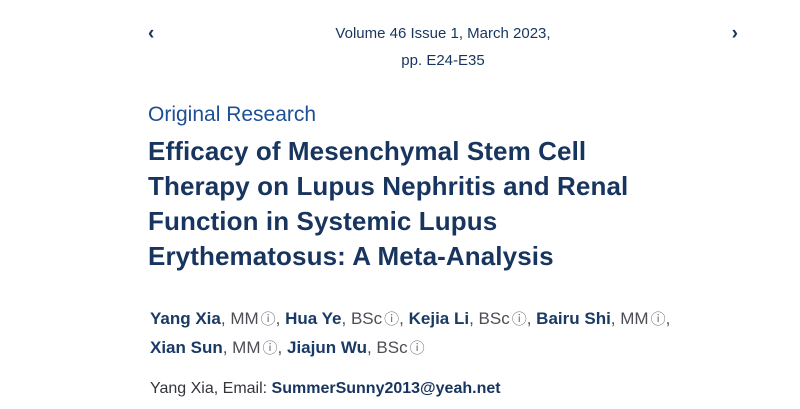 Image resolution: width=800 pixels, height=409 pixels. I want to click on author: Hua Ye, BSc ⓘ,, so click(346, 318).